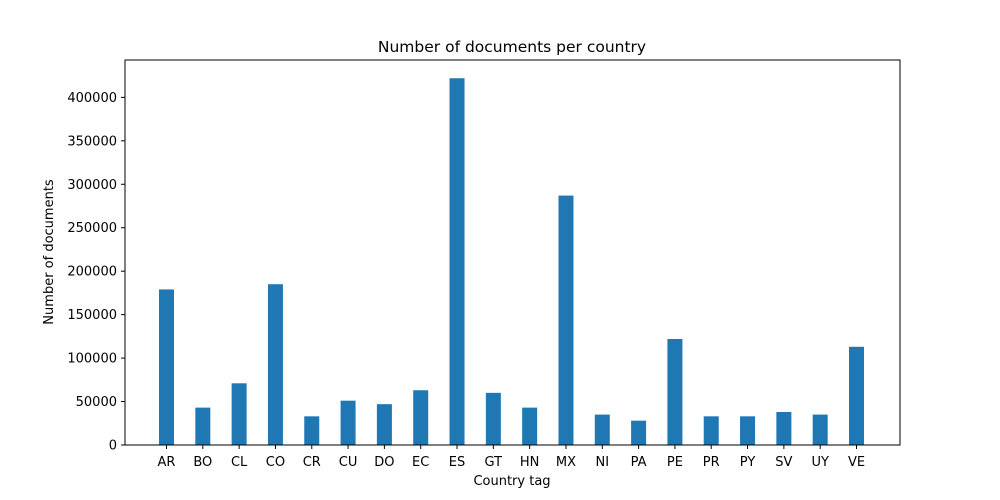 The height and width of the screenshot is (500, 1000). Describe the element at coordinates (275, 364) in the screenshot. I see `bar-co` at that location.